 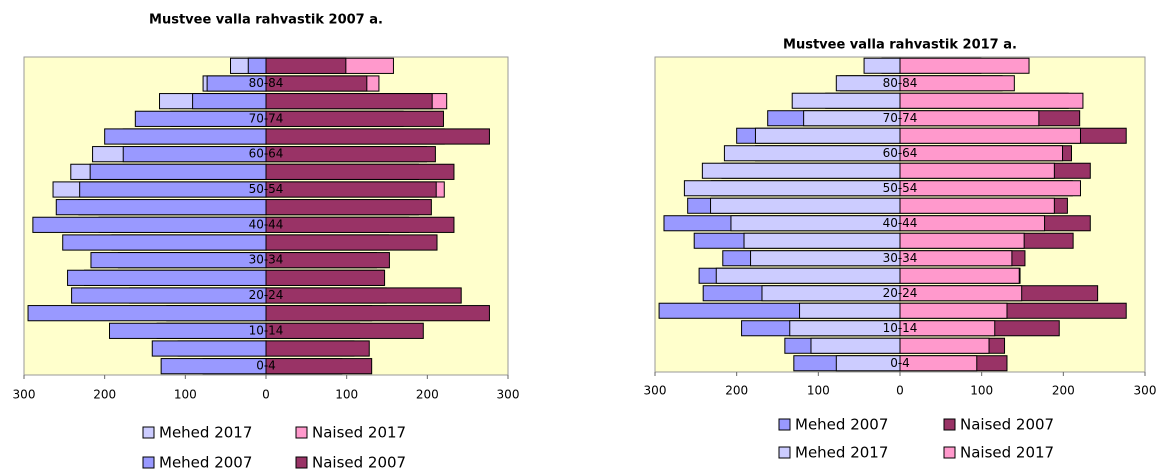 I want to click on chart-title: Mustvee valla rahvastik 2007 a., so click(x=266, y=20).